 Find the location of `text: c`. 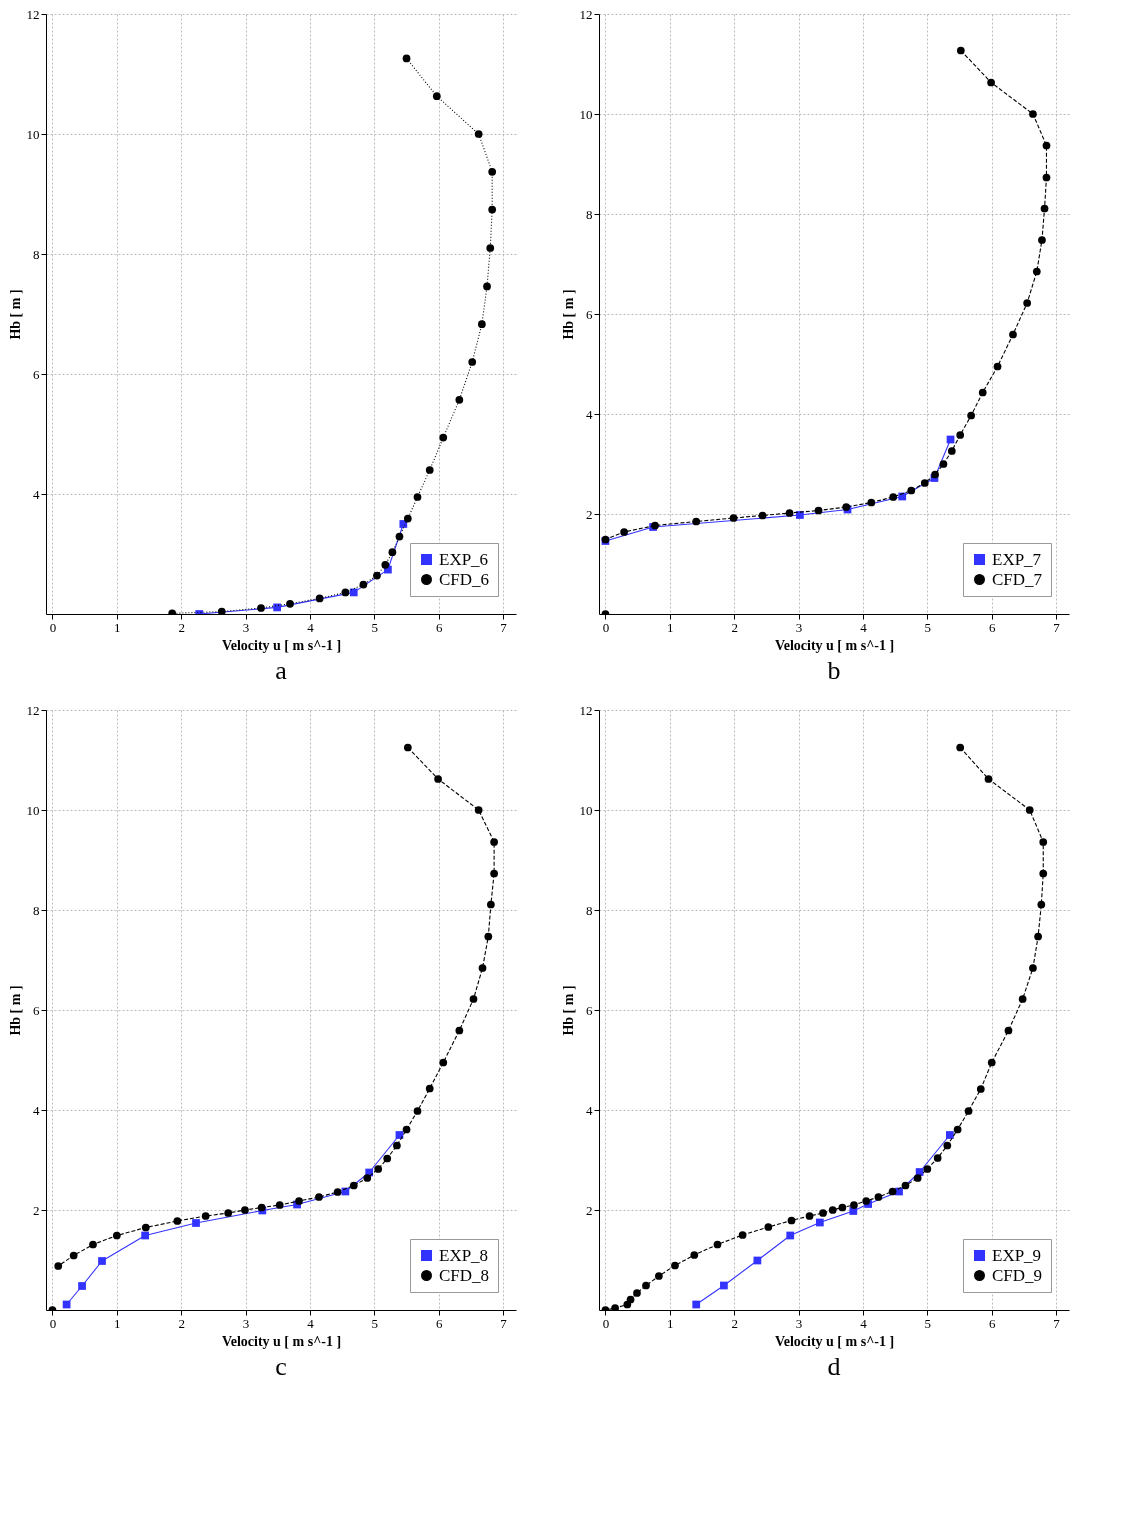

text: c is located at coordinates (281, 1366).